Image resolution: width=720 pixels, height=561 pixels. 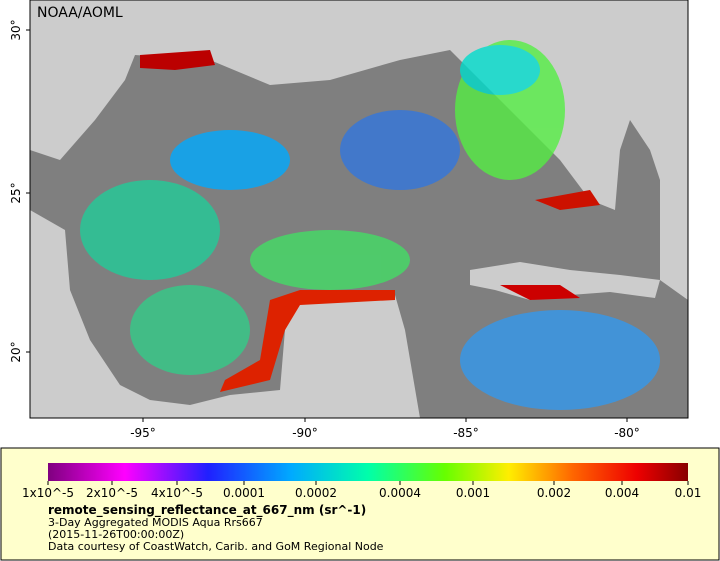 I want to click on scale-label: 0.01, so click(x=688, y=493).